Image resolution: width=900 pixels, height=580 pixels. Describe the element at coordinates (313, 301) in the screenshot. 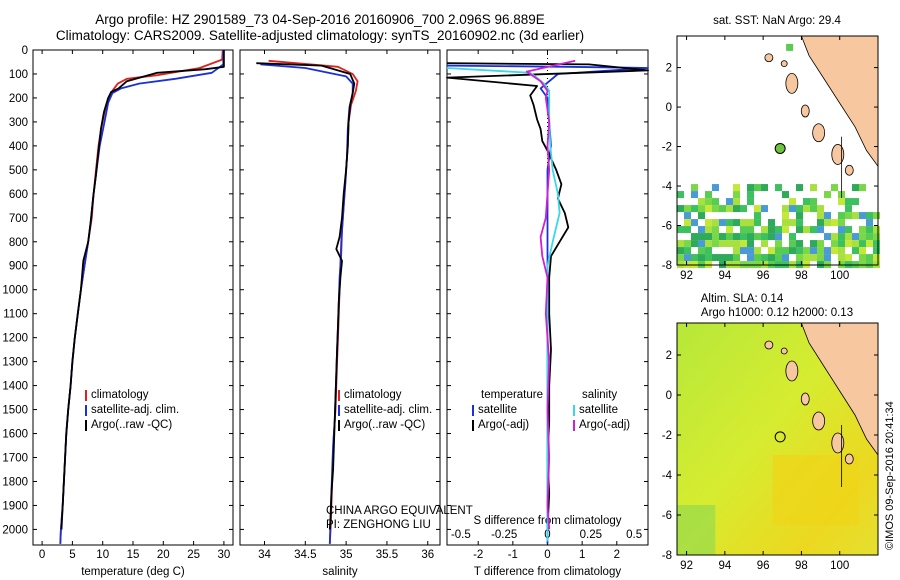

I see `salinity-series-climatology` at that location.